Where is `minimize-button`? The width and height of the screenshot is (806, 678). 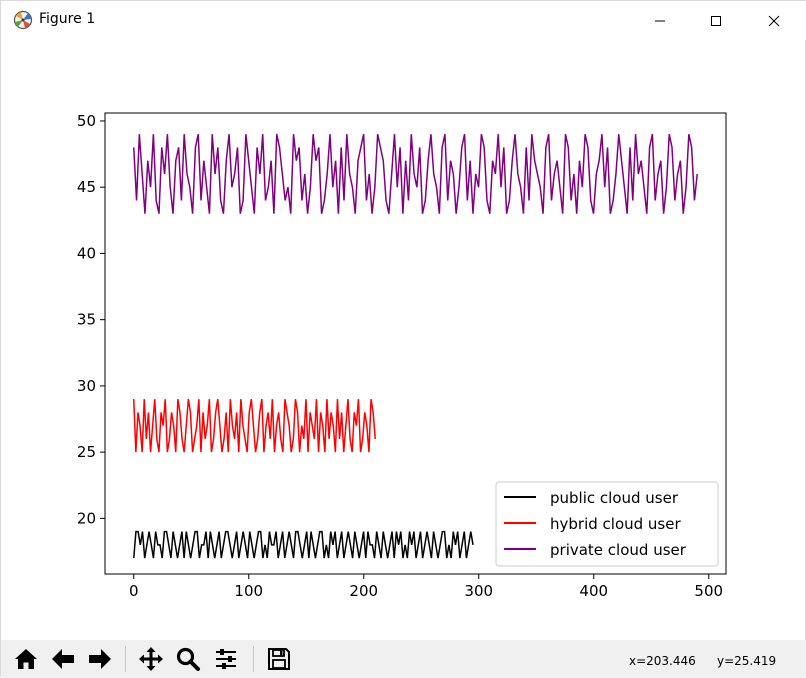 minimize-button is located at coordinates (660, 20).